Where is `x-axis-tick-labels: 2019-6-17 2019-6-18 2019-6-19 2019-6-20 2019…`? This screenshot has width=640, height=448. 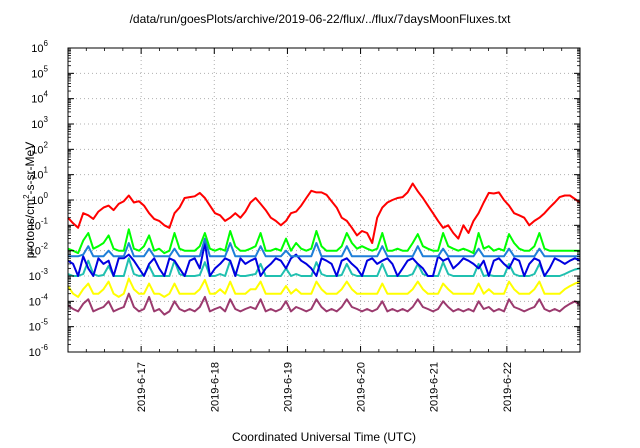
x-axis-tick-labels: 2019-6-17 2019-6-18 2019-6-19 2019-6-20 2019… is located at coordinates (325, 387).